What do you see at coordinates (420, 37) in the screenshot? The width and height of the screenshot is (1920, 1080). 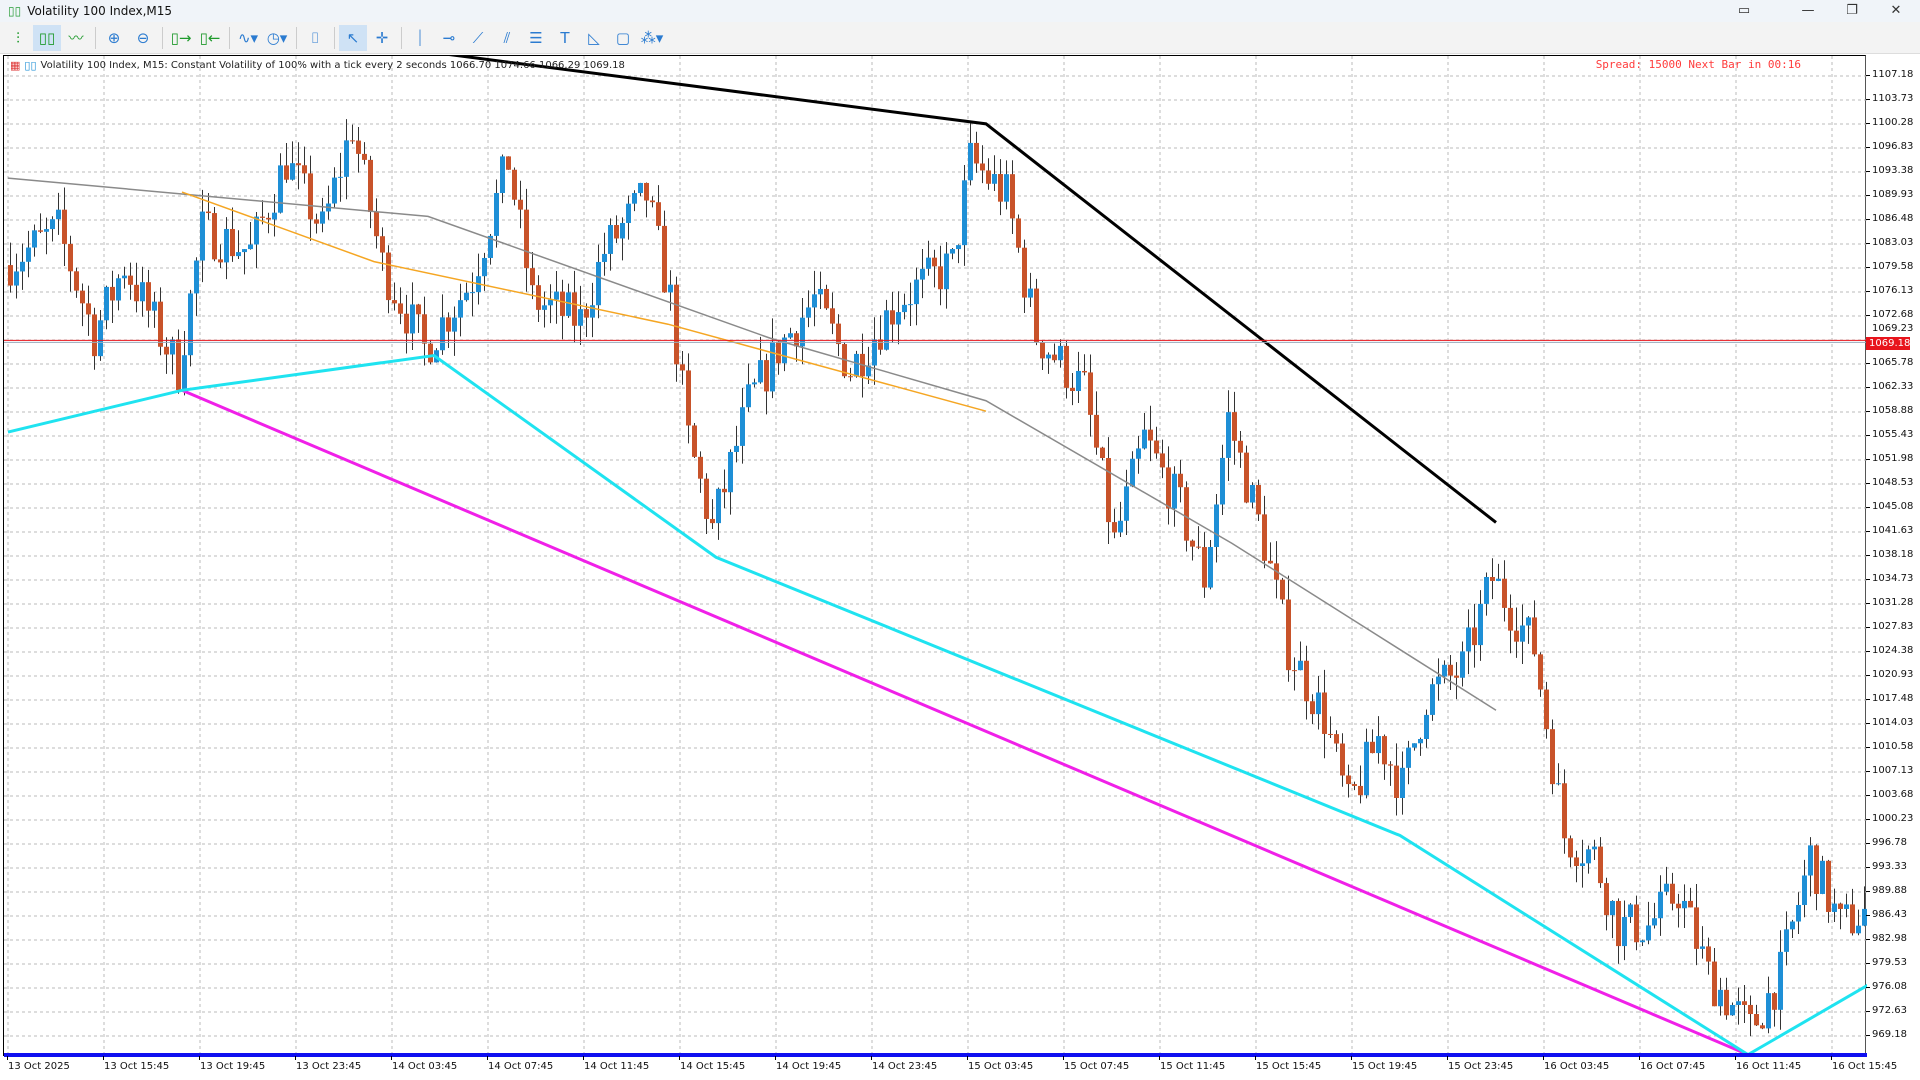 I see `vertical-line-icon: ⏐` at bounding box center [420, 37].